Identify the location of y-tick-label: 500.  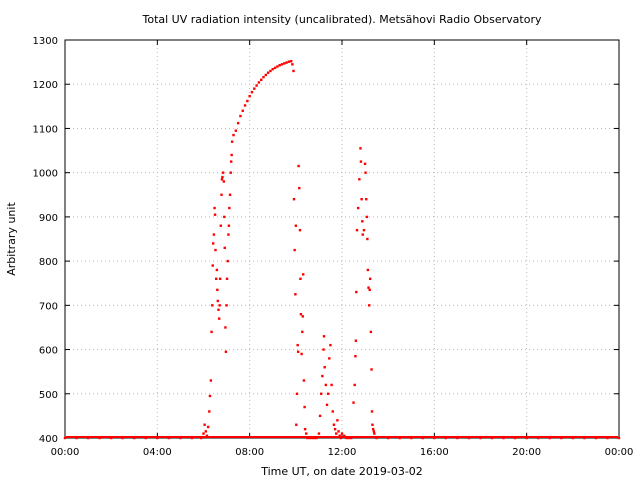
(48, 395).